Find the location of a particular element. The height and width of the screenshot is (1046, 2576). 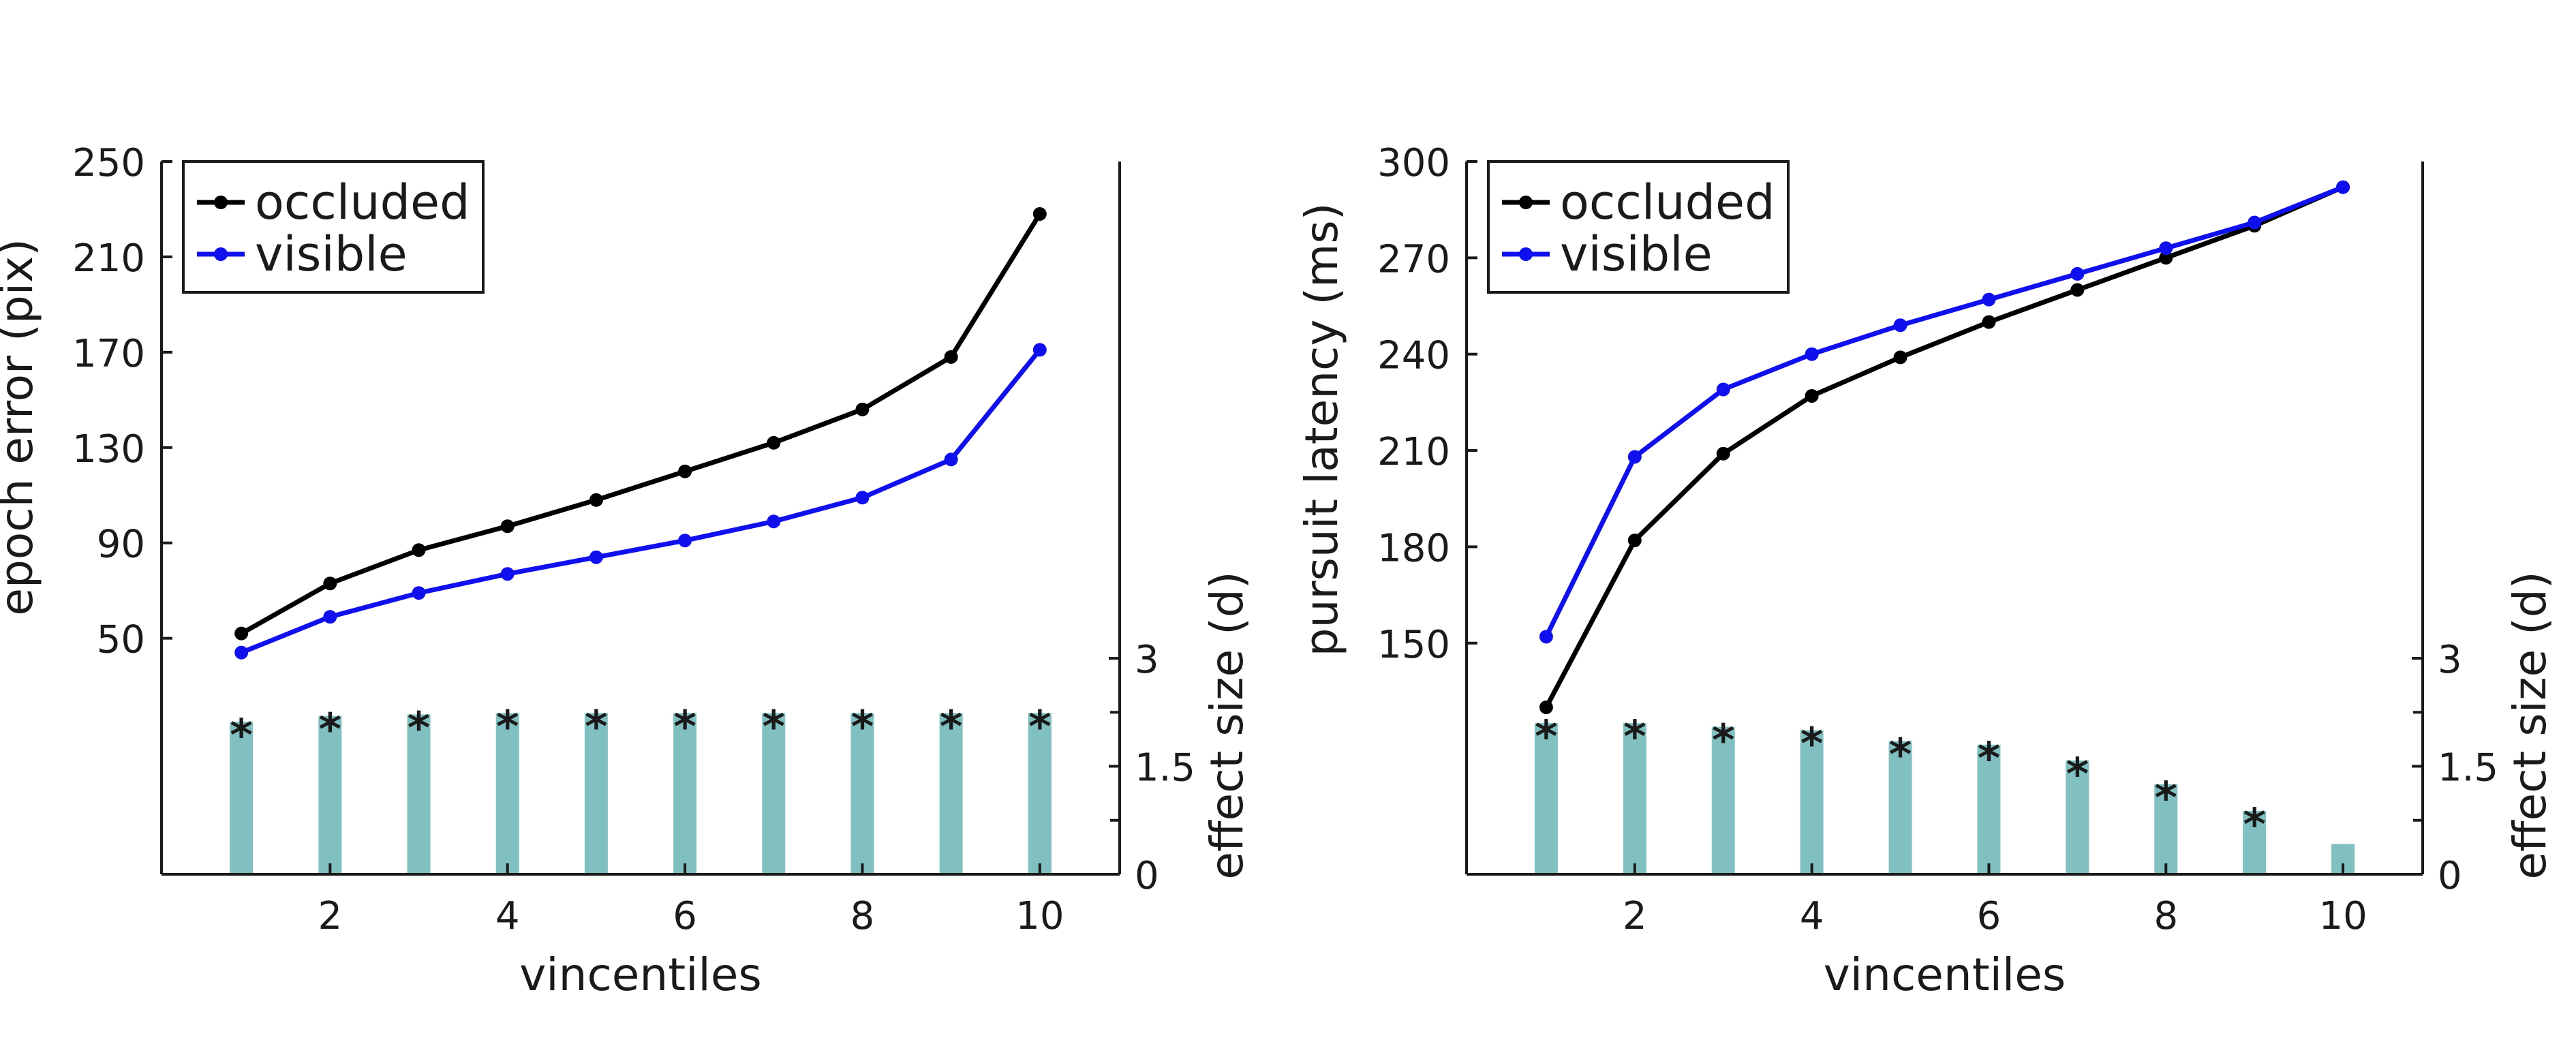

x-tick-label: 4 is located at coordinates (507, 916).